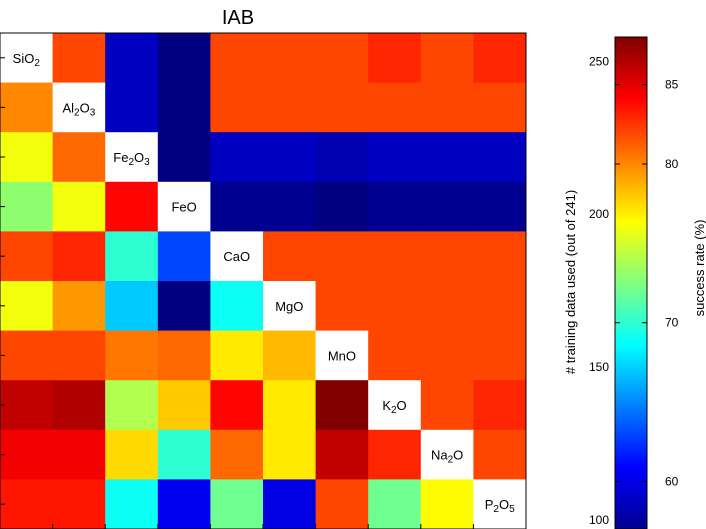  Describe the element at coordinates (672, 481) in the screenshot. I see `colorbar-tick-label-0: 60` at that location.